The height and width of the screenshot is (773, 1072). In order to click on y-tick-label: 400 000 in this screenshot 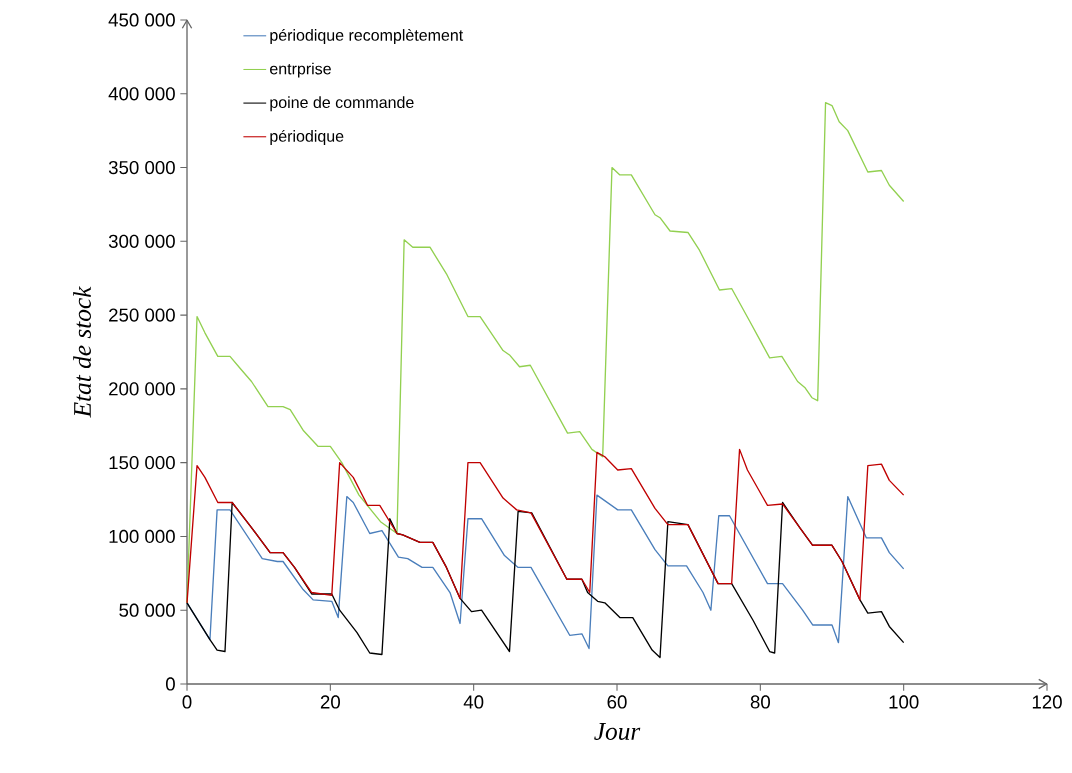, I will do `click(141, 94)`.